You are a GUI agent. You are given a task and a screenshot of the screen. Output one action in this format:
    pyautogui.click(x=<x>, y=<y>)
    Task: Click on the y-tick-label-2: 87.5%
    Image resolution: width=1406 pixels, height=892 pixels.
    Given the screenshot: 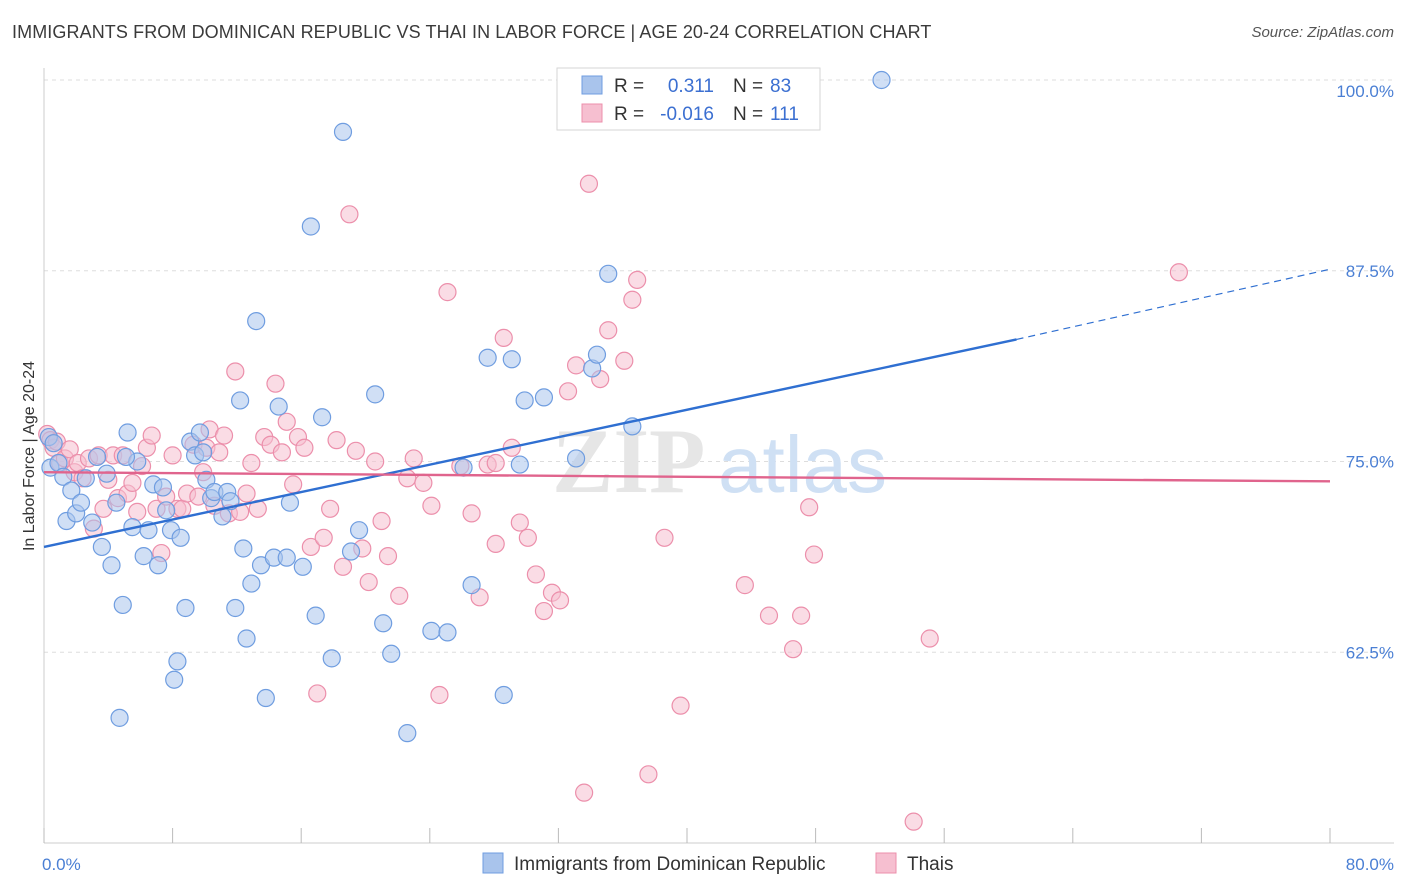 What is the action you would take?
    pyautogui.click(x=1370, y=271)
    